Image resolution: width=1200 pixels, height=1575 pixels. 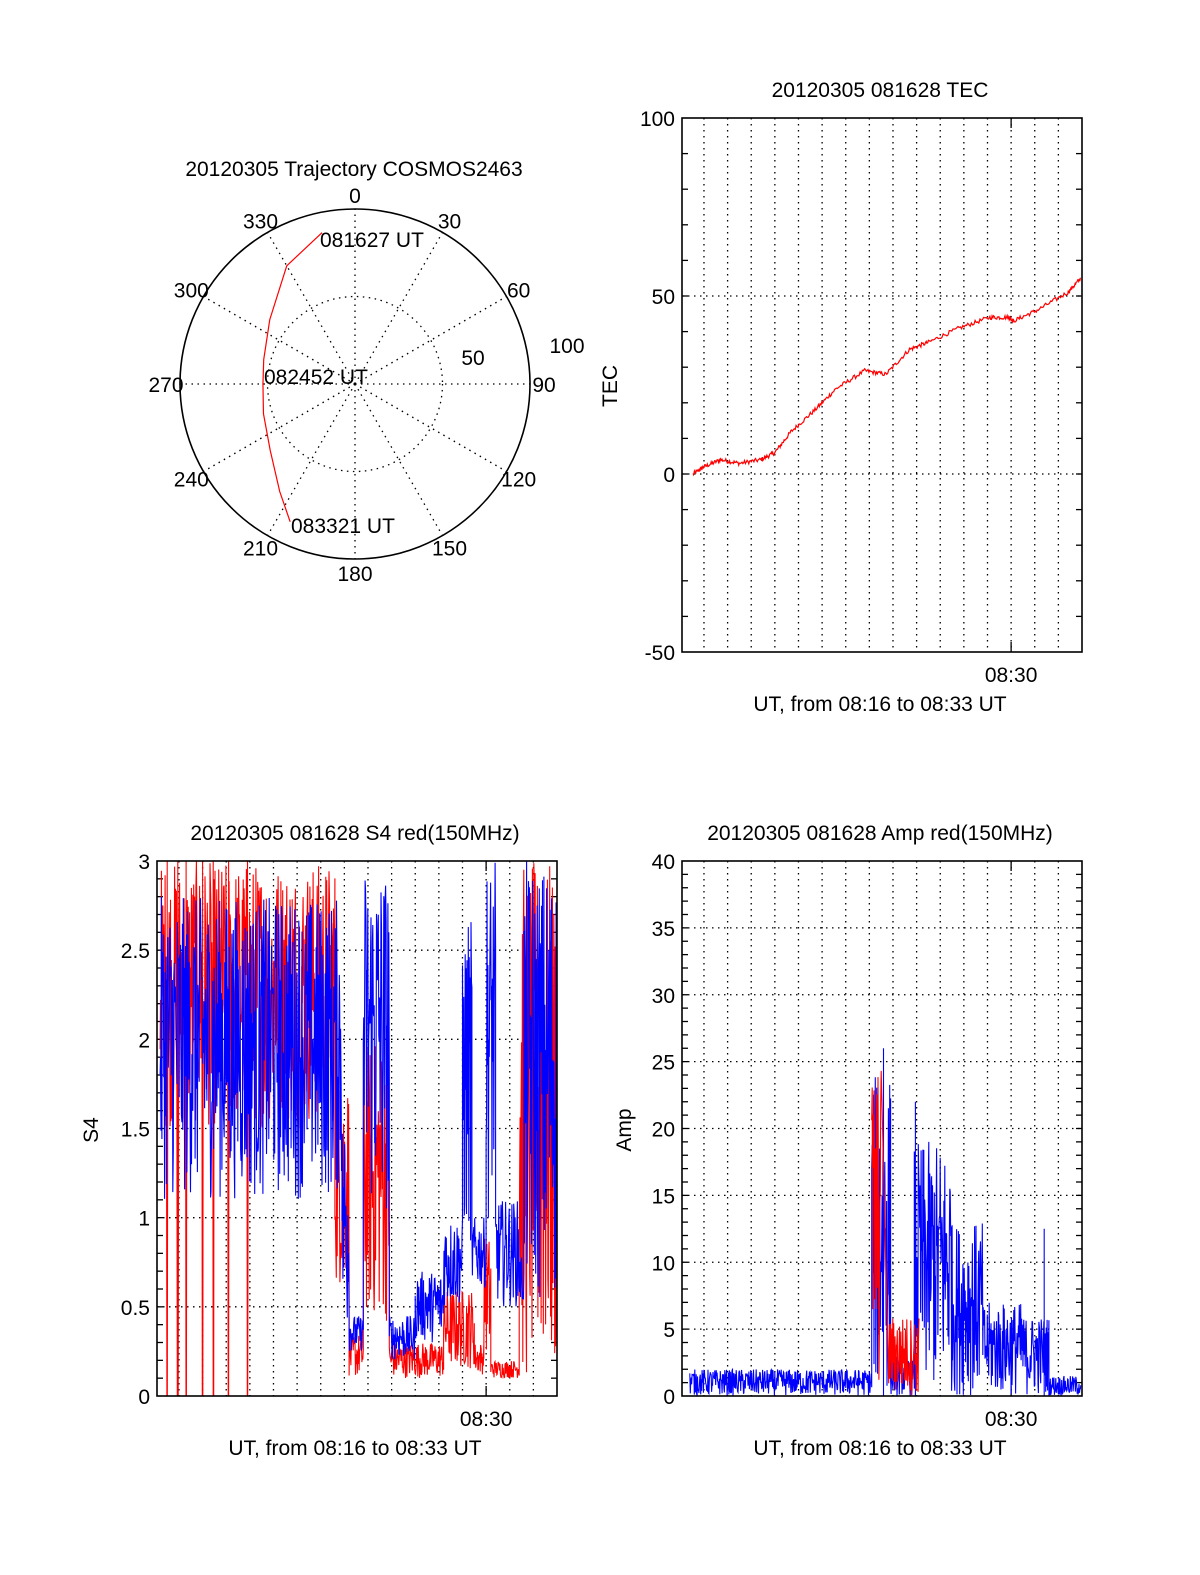 What do you see at coordinates (663, 1130) in the screenshot?
I see `y-tick-label: 20` at bounding box center [663, 1130].